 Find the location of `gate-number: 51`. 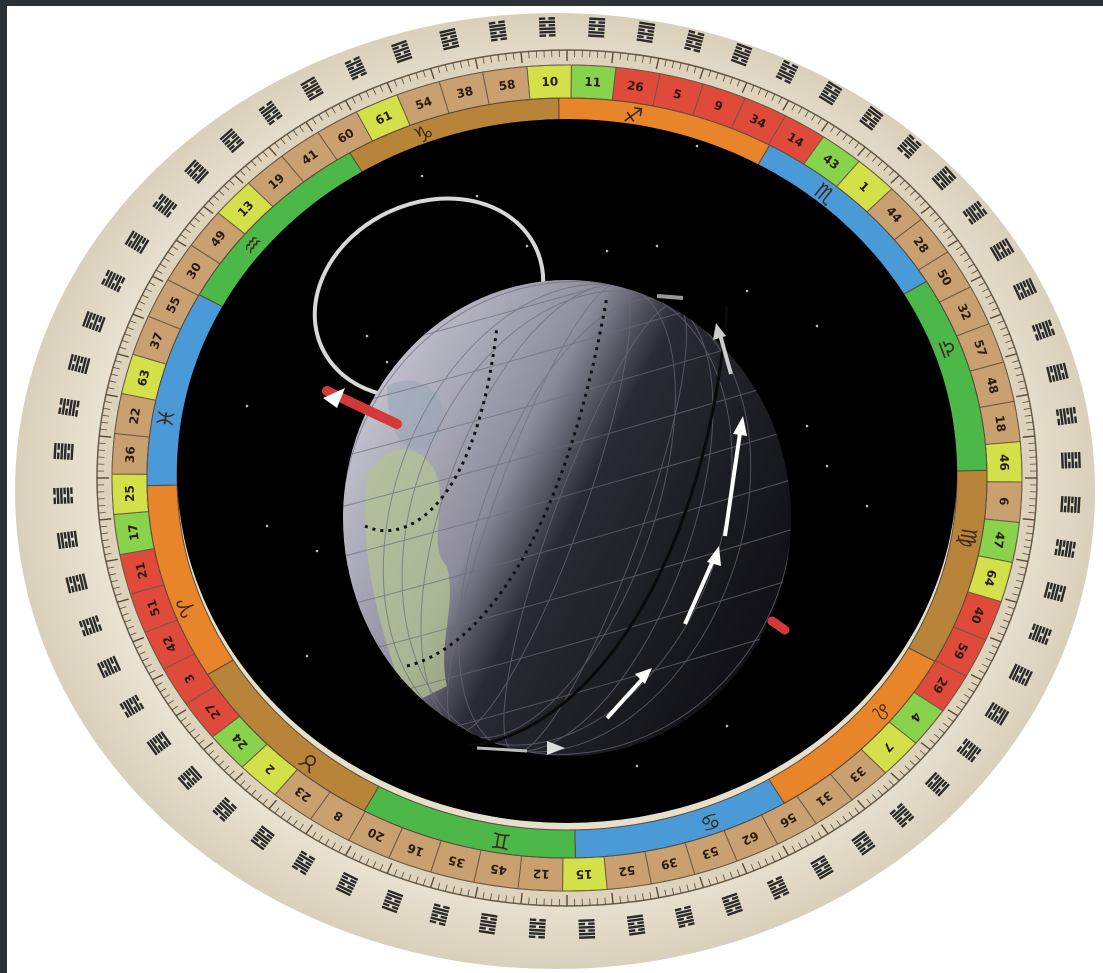

gate-number: 51 is located at coordinates (153, 608).